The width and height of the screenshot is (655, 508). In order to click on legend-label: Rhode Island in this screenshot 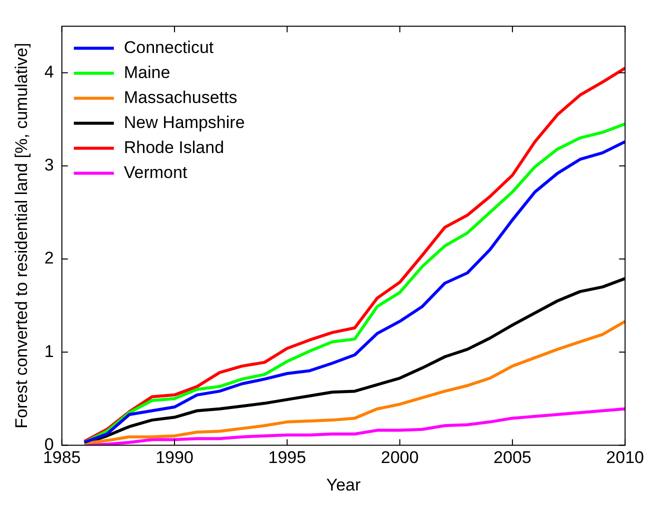, I will do `click(174, 147)`.